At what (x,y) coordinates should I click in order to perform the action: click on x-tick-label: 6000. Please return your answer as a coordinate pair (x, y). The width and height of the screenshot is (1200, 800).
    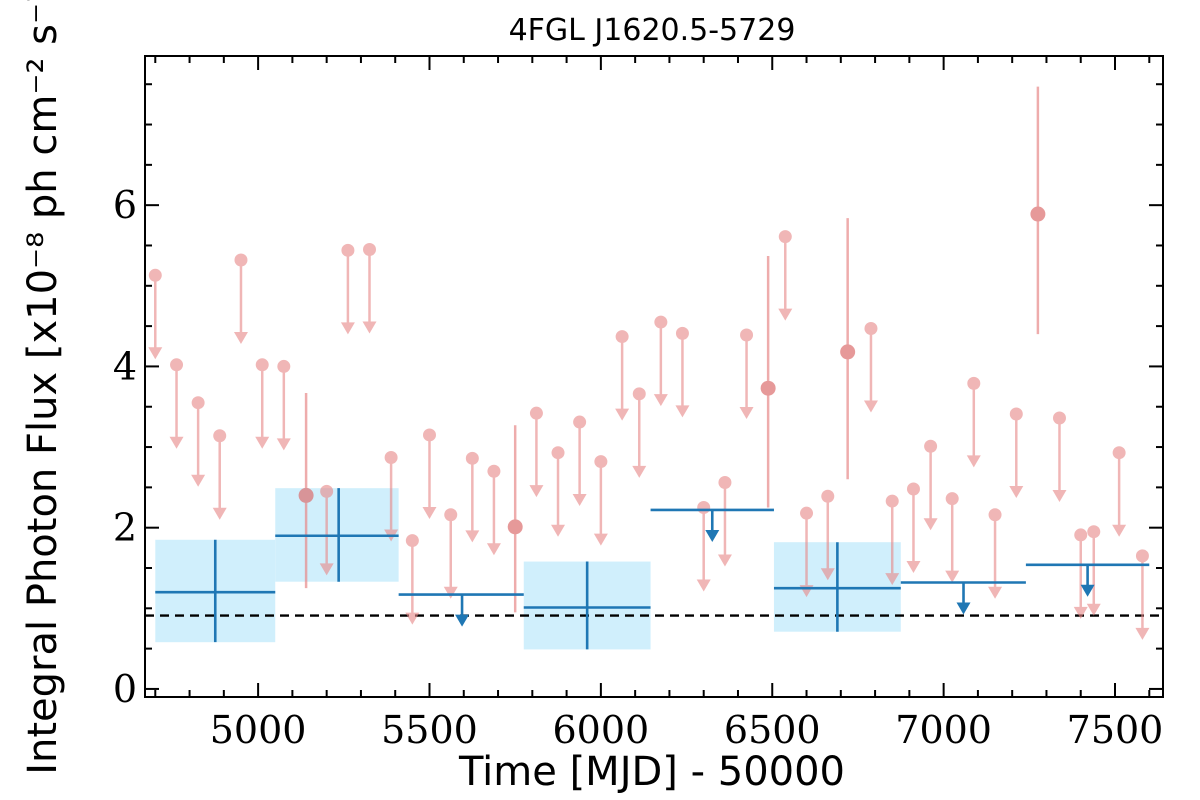
    Looking at the image, I should click on (601, 730).